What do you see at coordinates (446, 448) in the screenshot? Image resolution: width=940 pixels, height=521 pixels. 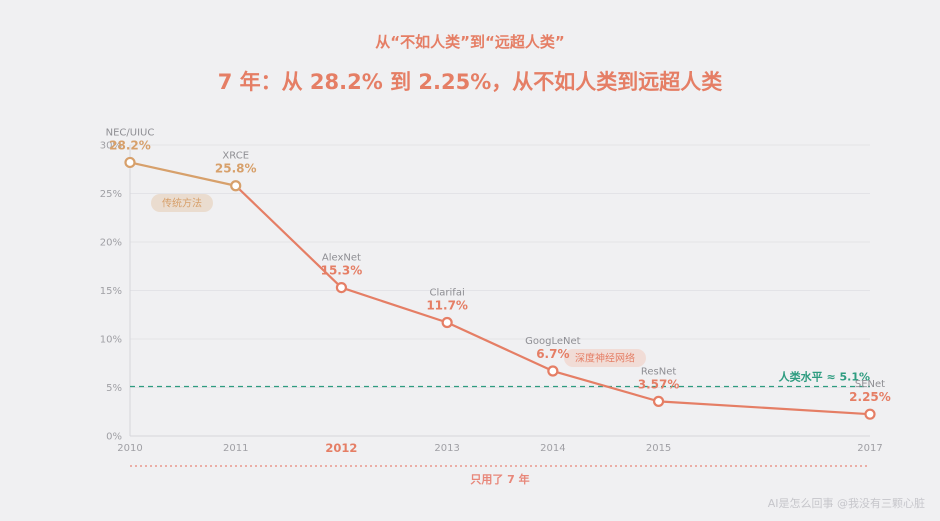 I see `x-tick-label: 2013` at bounding box center [446, 448].